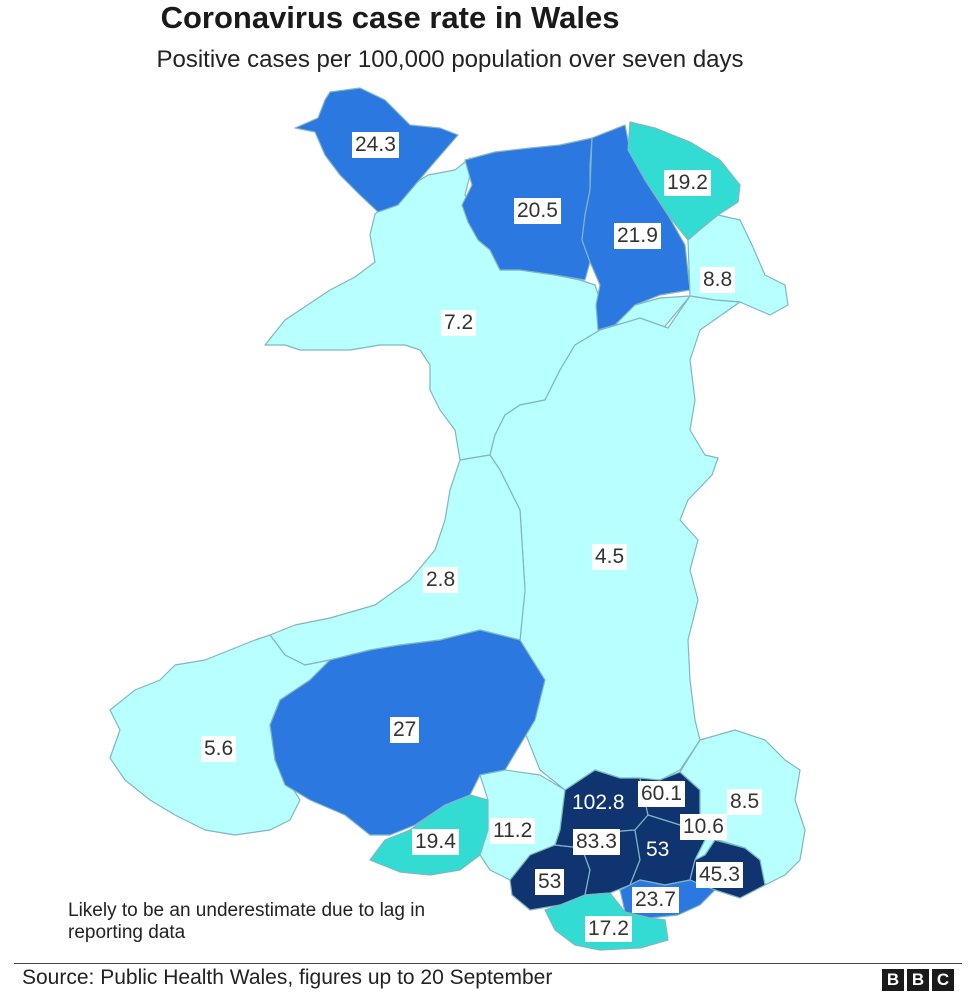  I want to click on value-label-swansea: 19.4, so click(435, 842).